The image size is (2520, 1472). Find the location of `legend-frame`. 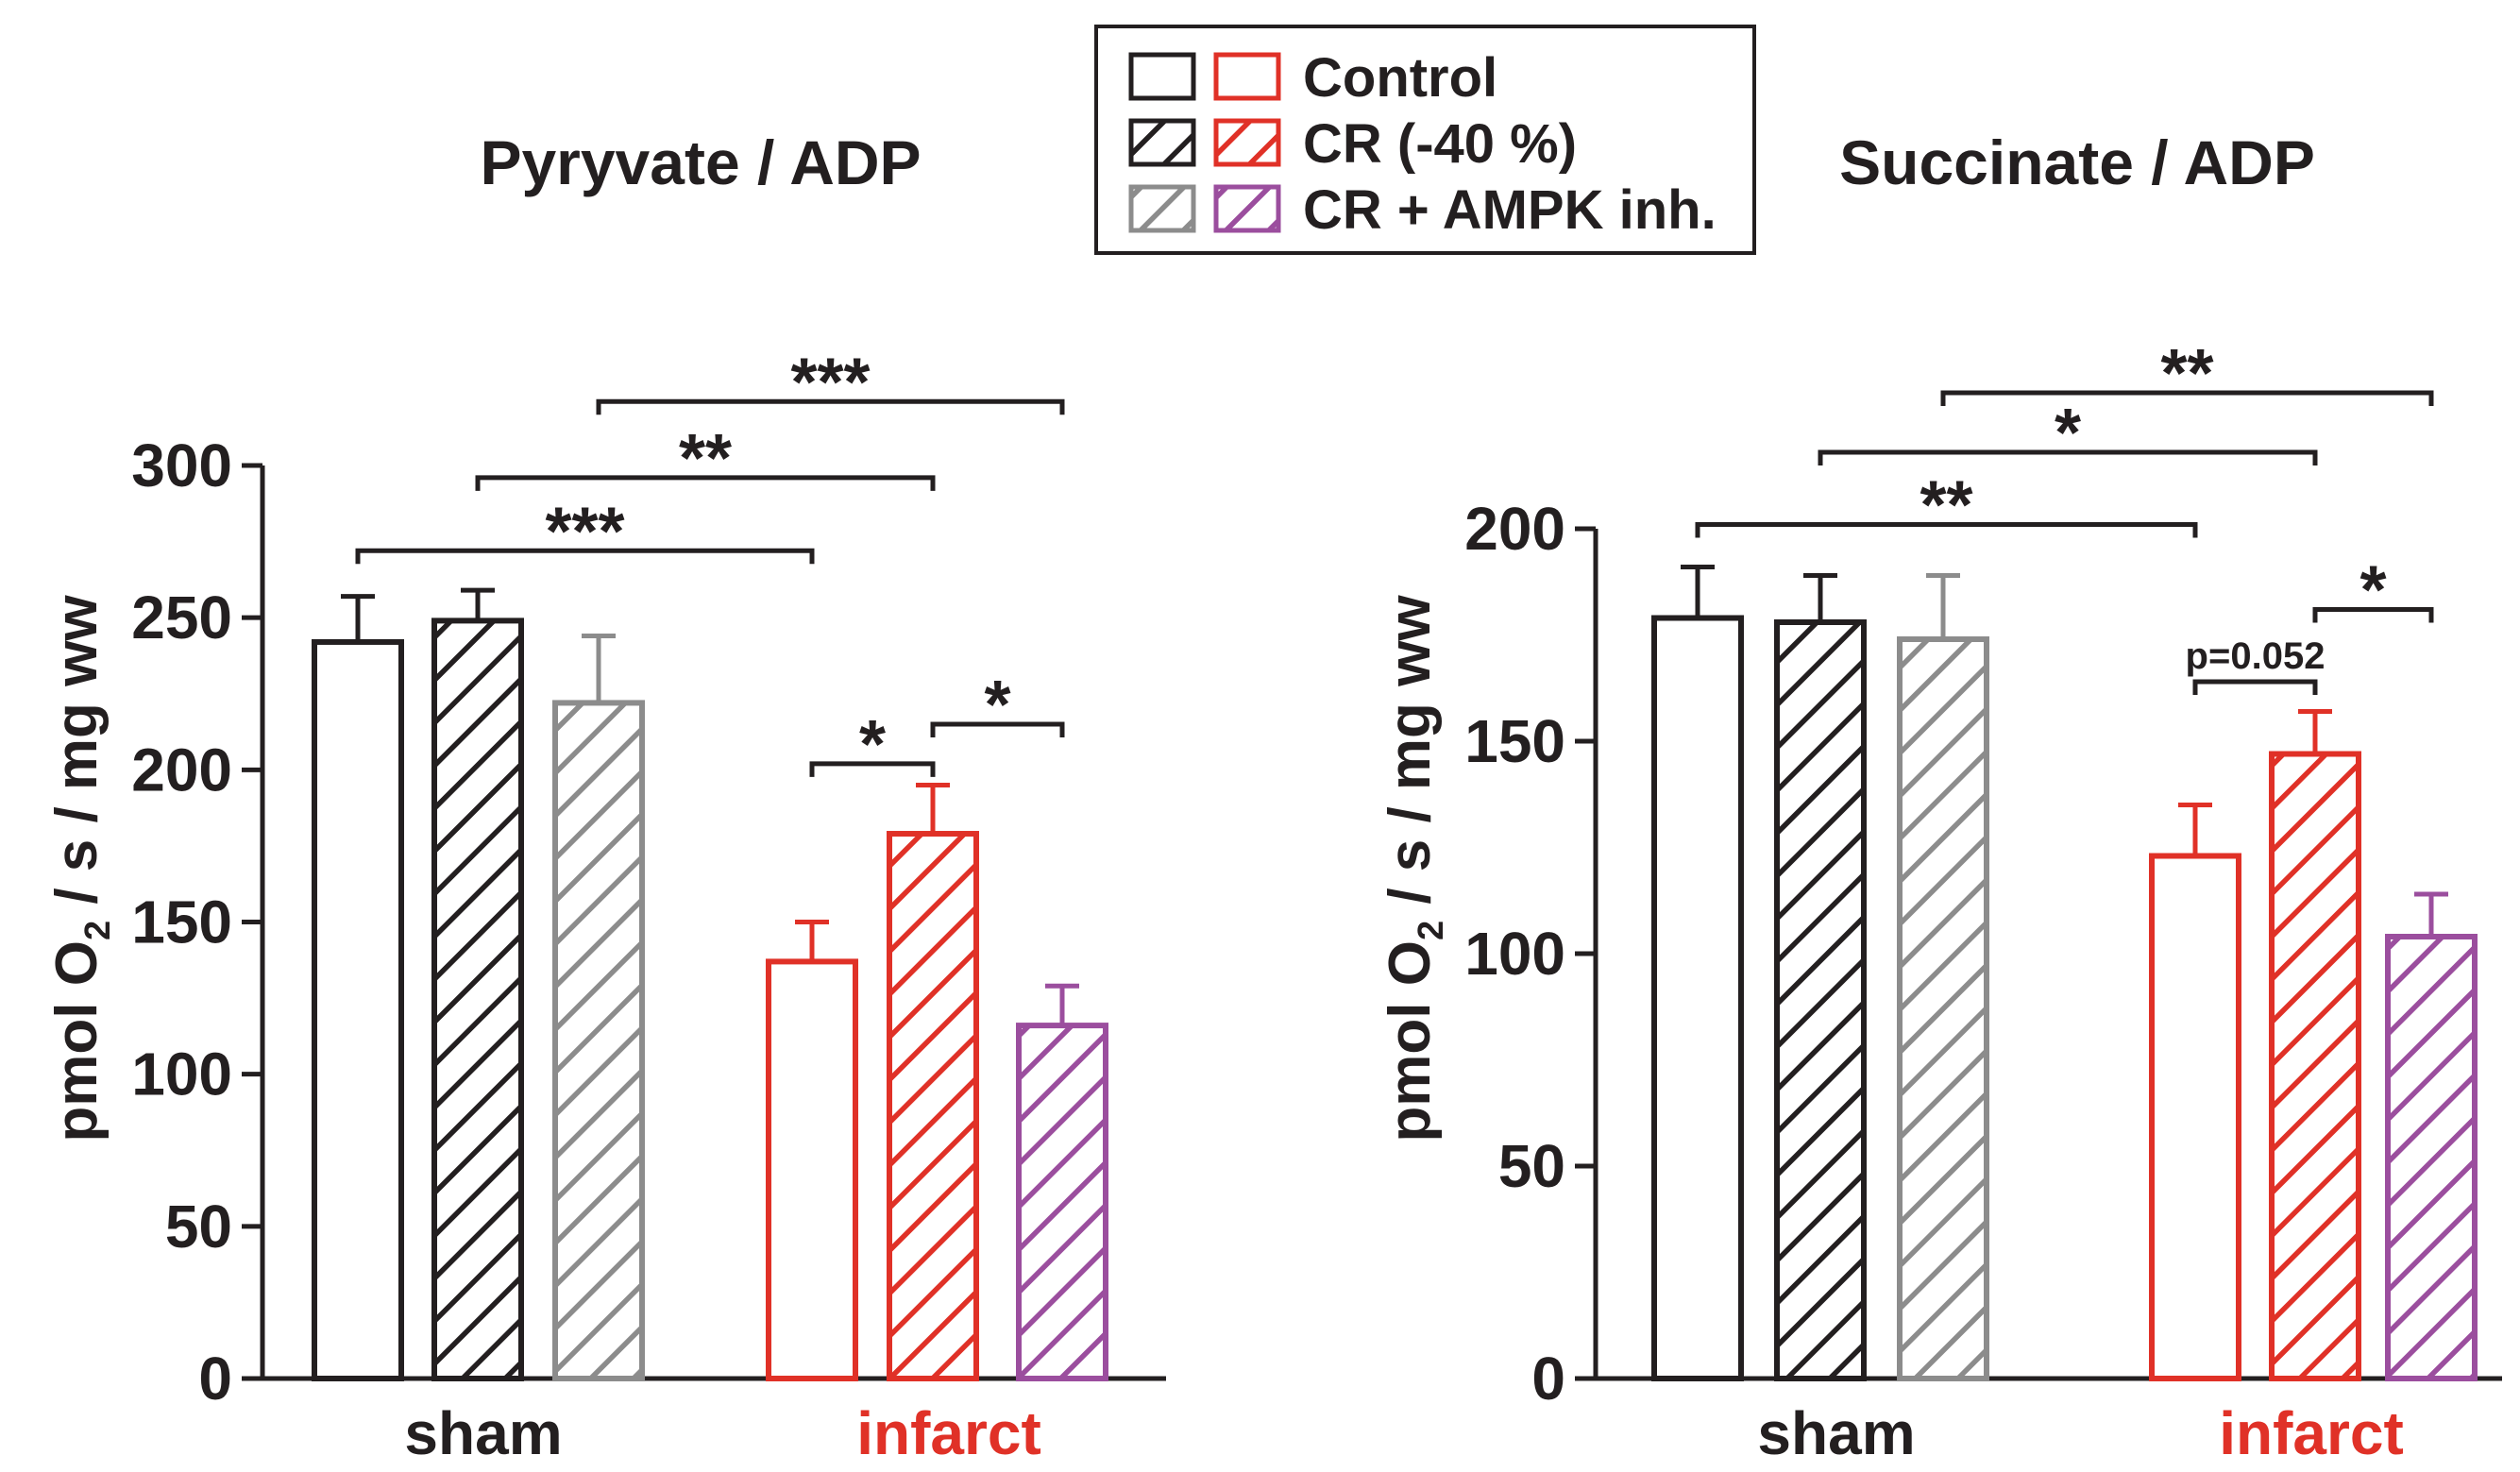

legend-frame is located at coordinates (1425, 140).